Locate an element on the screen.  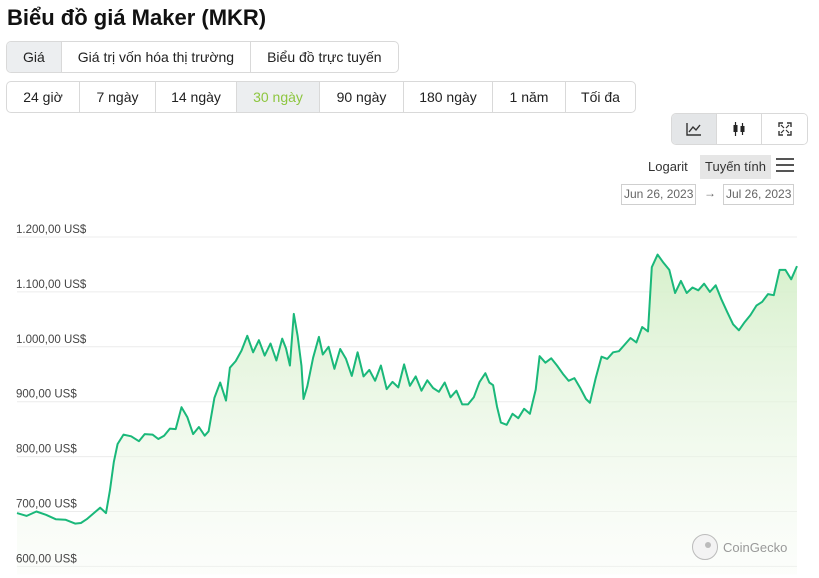
line-chart-button is located at coordinates (694, 129).